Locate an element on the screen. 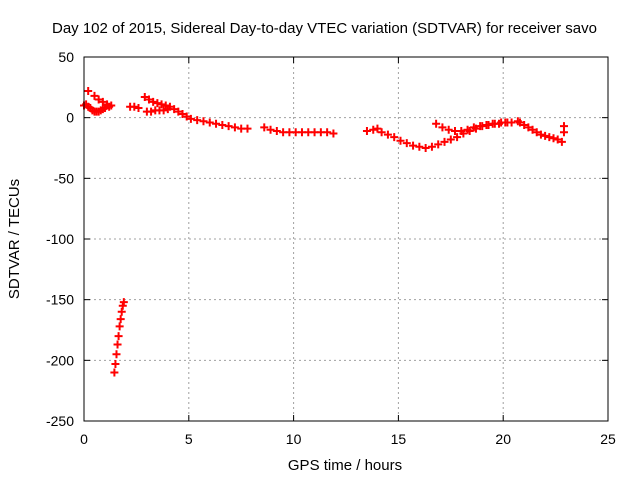 This screenshot has height=480, width=640. series-early-arc is located at coordinates (98, 101).